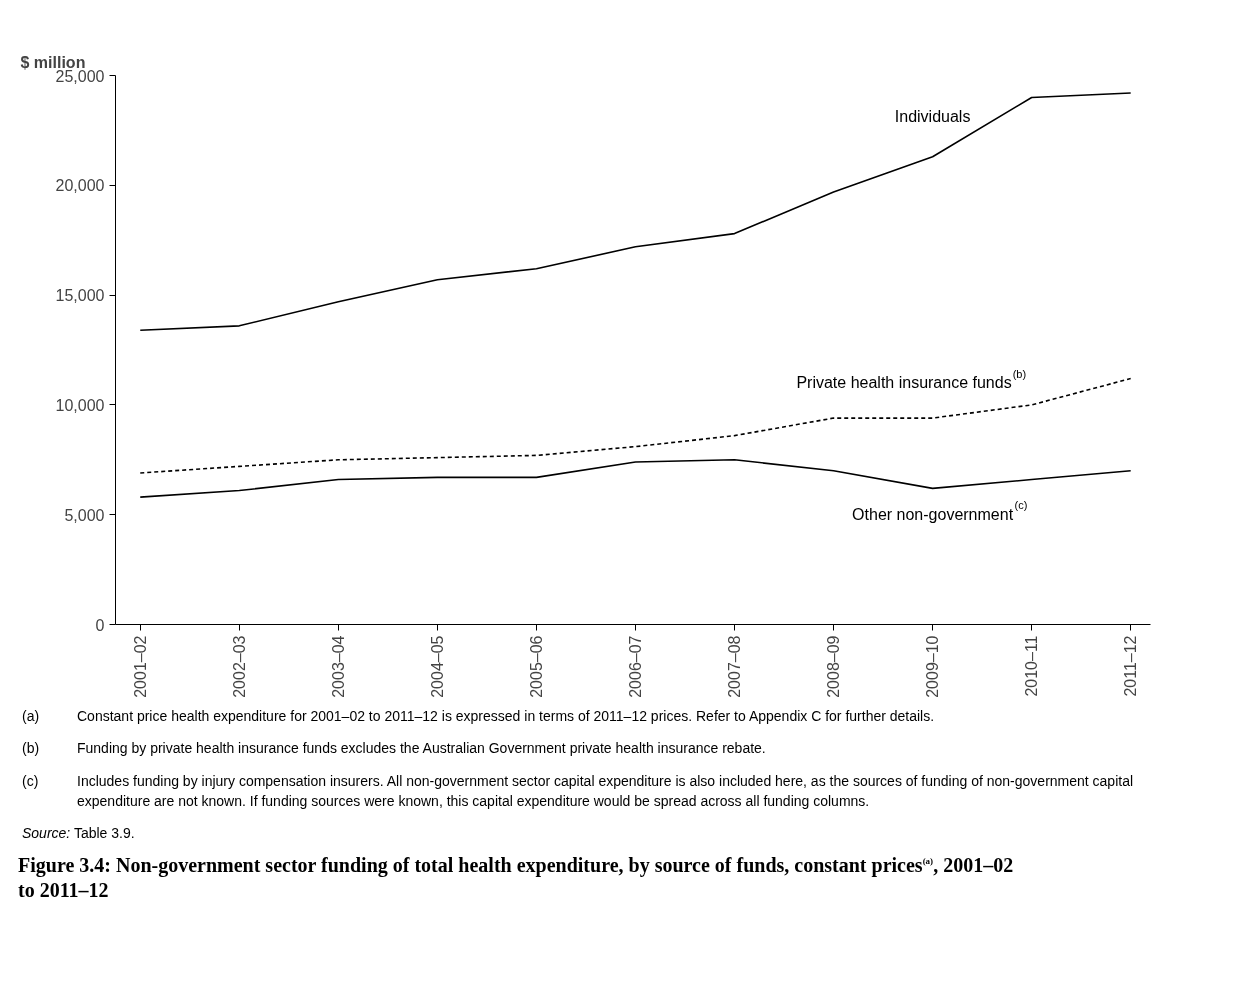  What do you see at coordinates (536, 666) in the screenshot?
I see `x-tick-label: 2005–06` at bounding box center [536, 666].